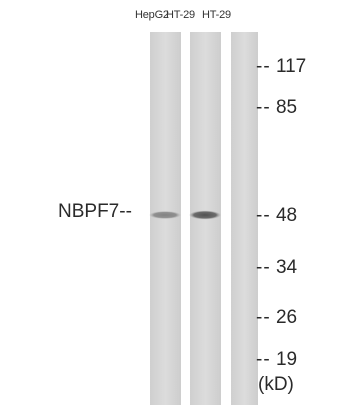 The width and height of the screenshot is (363, 405). What do you see at coordinates (95, 211) in the screenshot?
I see `protein-label: NBPF7--` at bounding box center [95, 211].